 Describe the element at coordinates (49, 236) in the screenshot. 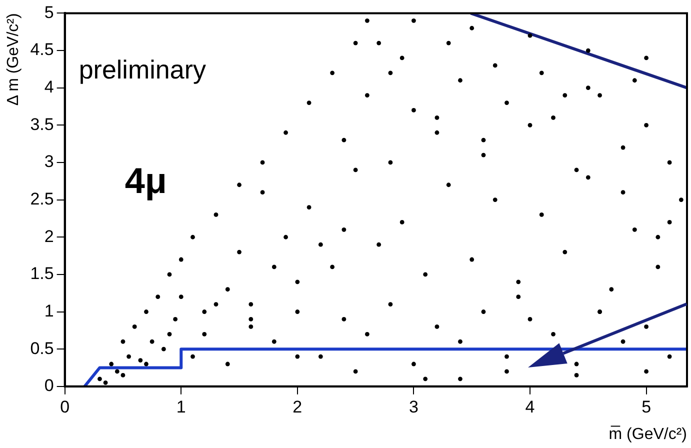

I see `y-tick-label: 2` at that location.